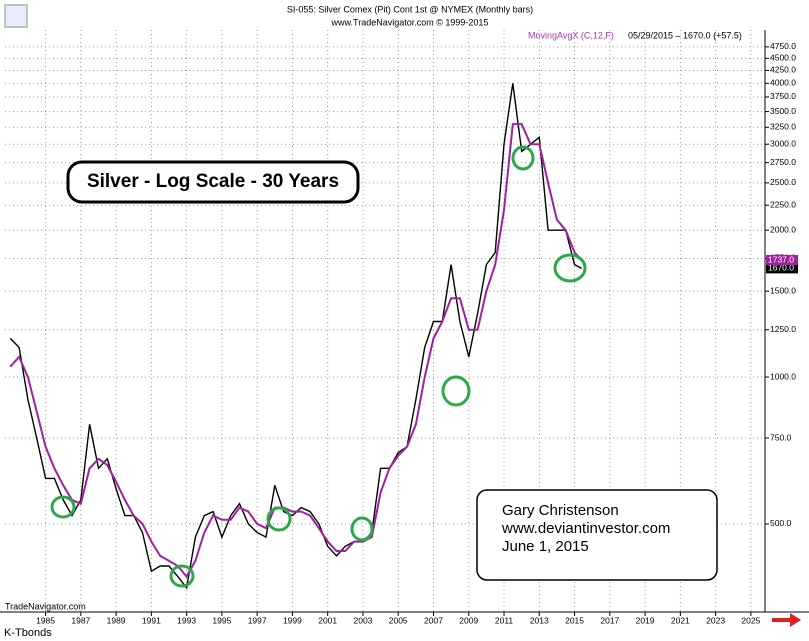  What do you see at coordinates (783, 83) in the screenshot?
I see `y-tick-label: 4000.0` at bounding box center [783, 83].